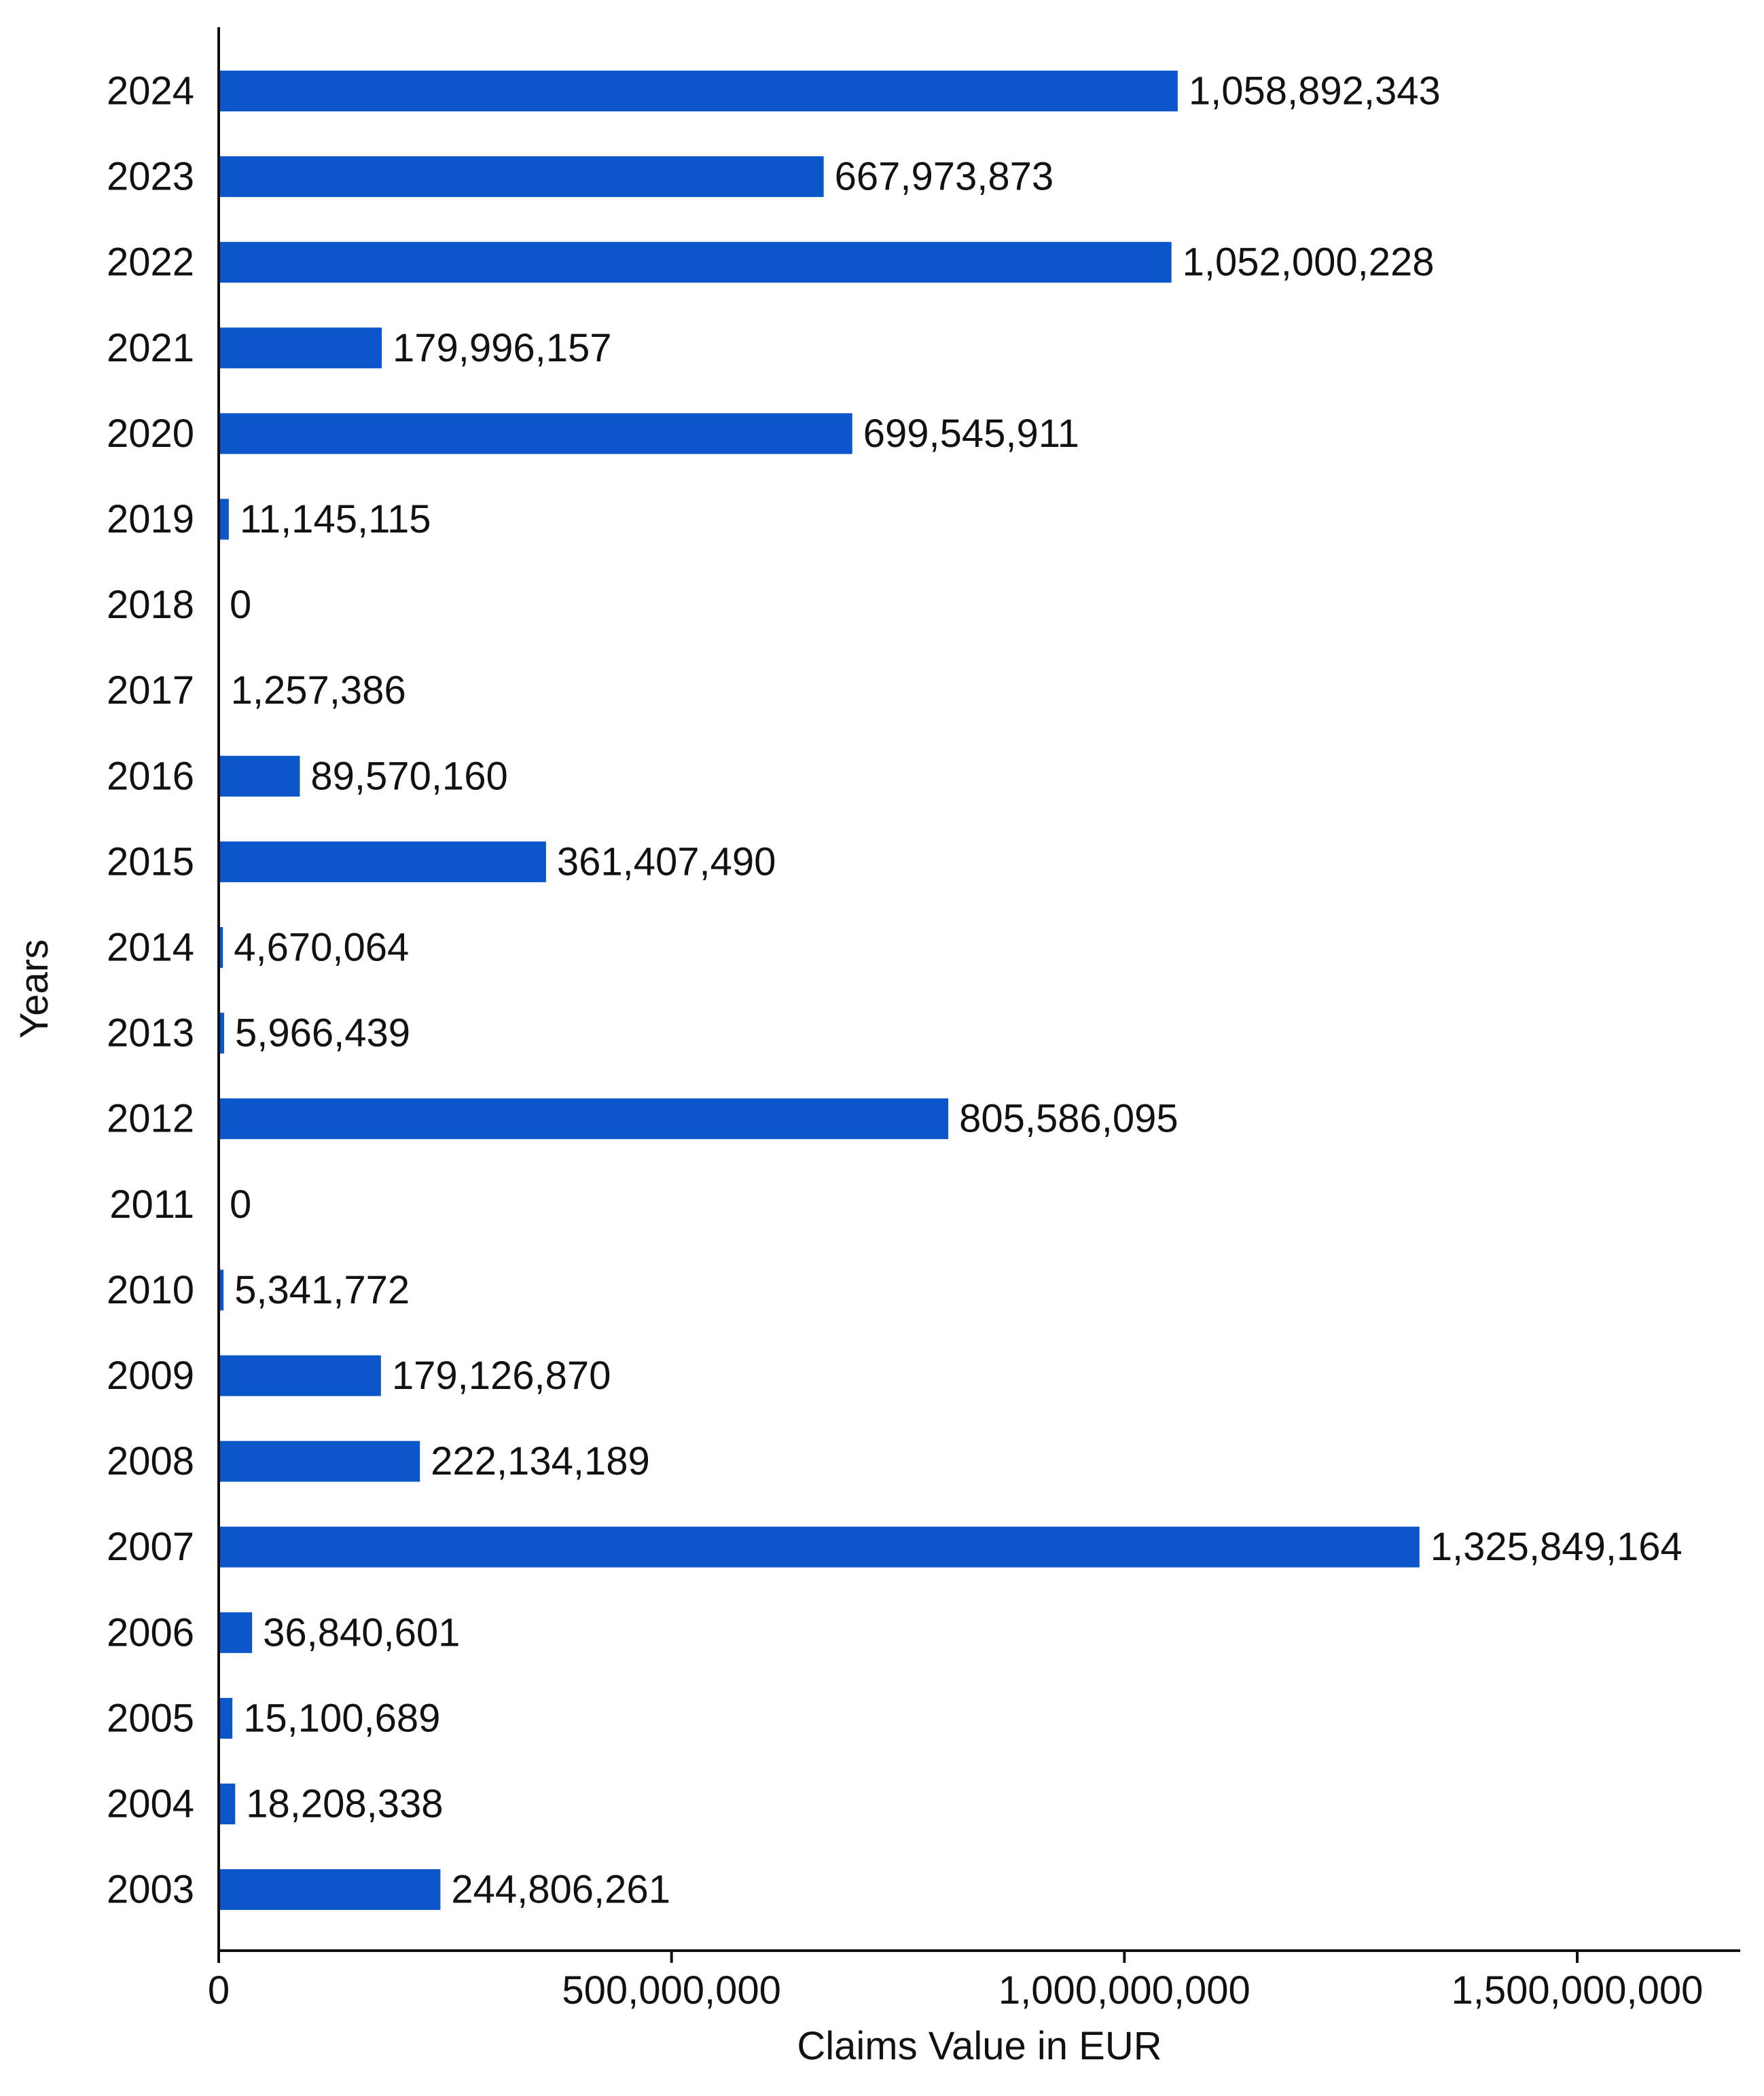 This screenshot has width=1764, height=2096. I want to click on value-label-2006: 36,840,601, so click(361, 1632).